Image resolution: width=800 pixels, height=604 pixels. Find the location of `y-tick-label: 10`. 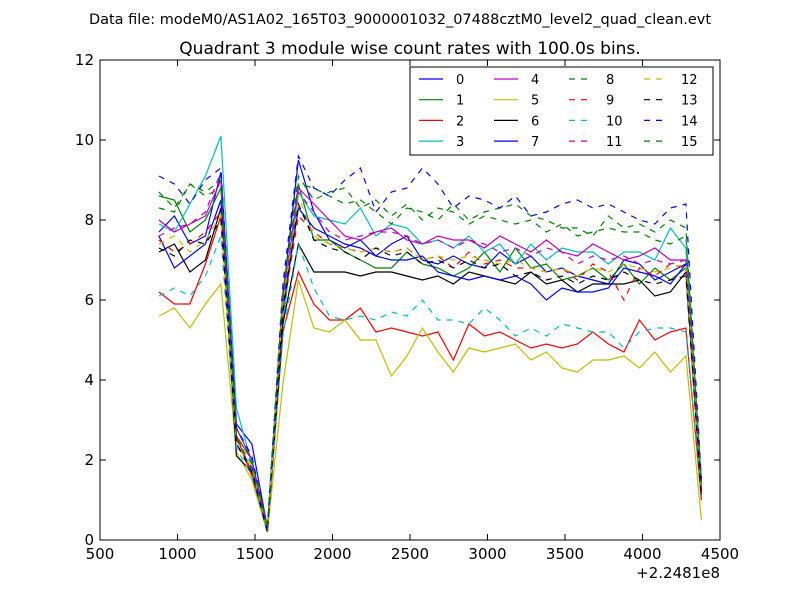

y-tick-label: 10 is located at coordinates (84, 140).